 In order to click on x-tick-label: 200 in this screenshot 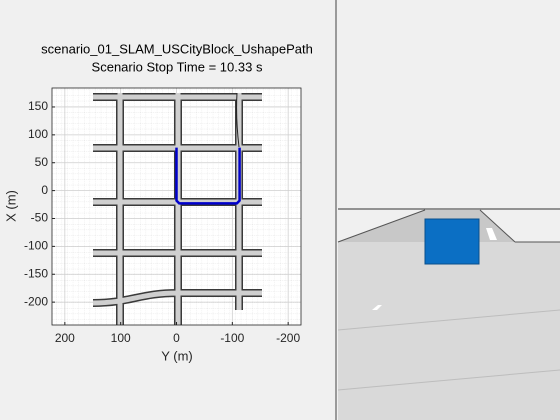, I will do `click(65, 338)`.